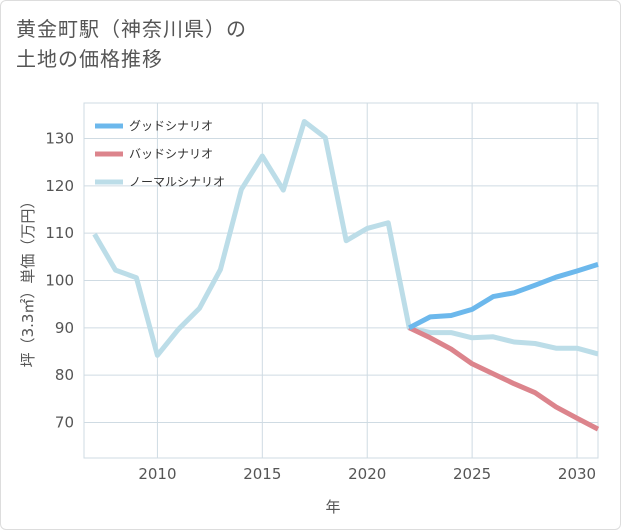 This screenshot has height=530, width=621. I want to click on x-tick-label: 2010, so click(157, 474).